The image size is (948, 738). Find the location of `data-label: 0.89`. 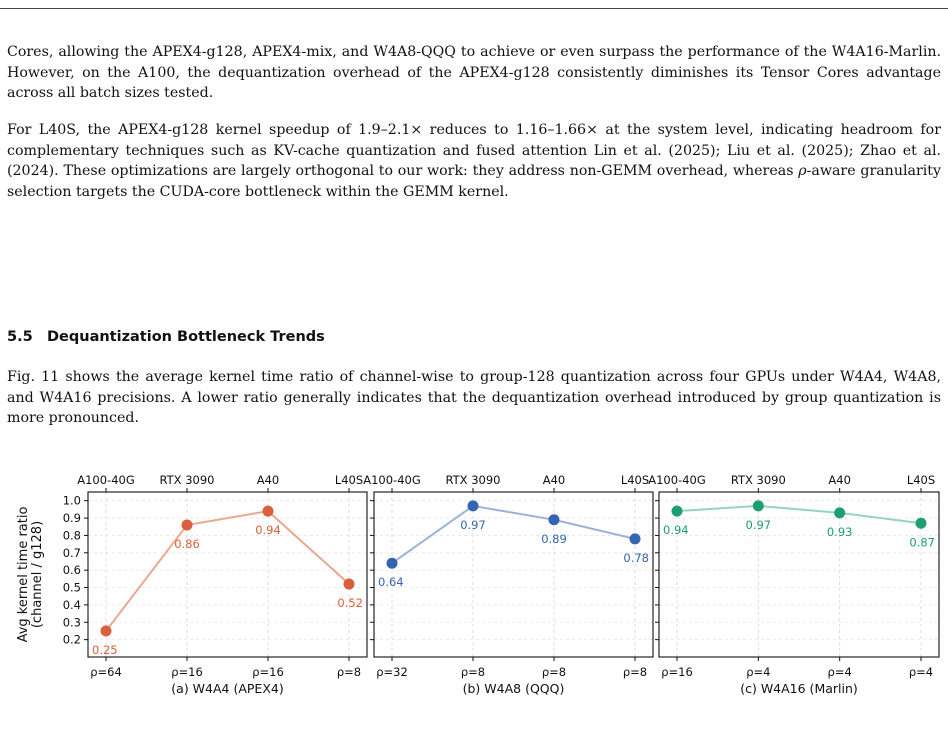

data-label: 0.89 is located at coordinates (554, 539).